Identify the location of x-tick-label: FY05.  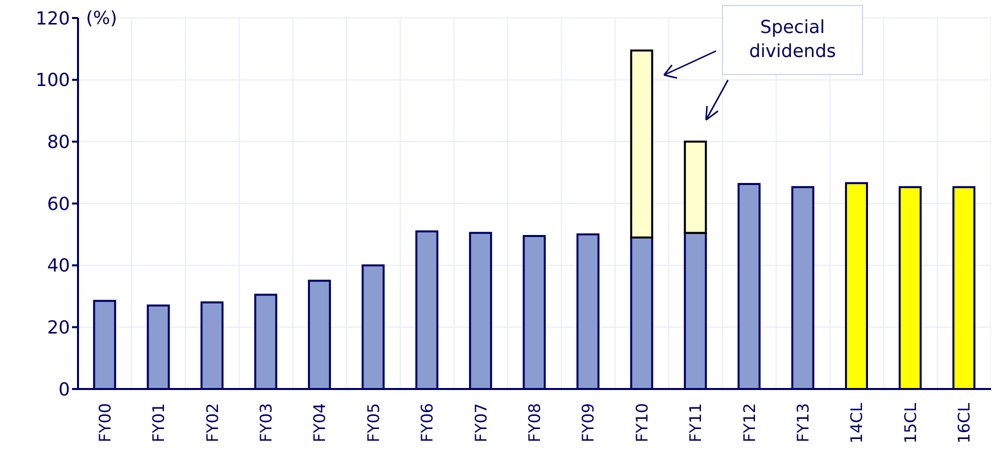
(373, 422).